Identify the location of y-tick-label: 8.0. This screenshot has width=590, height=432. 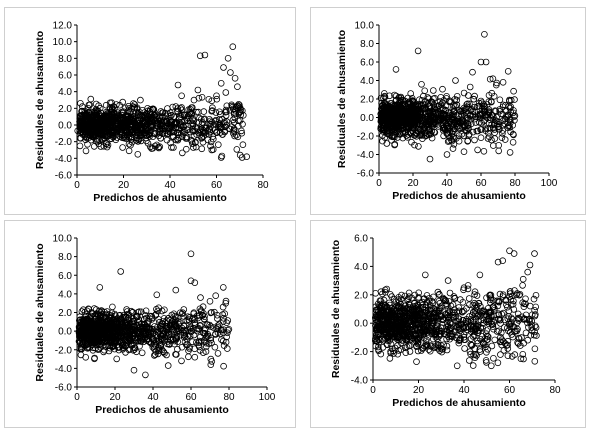
(65, 257).